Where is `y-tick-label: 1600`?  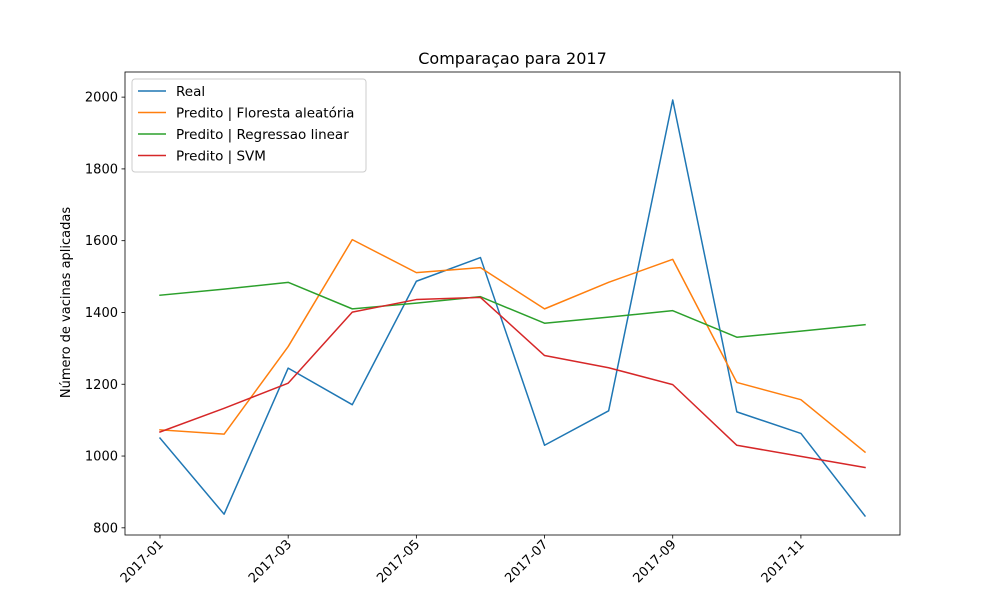 y-tick-label: 1600 is located at coordinates (101, 241).